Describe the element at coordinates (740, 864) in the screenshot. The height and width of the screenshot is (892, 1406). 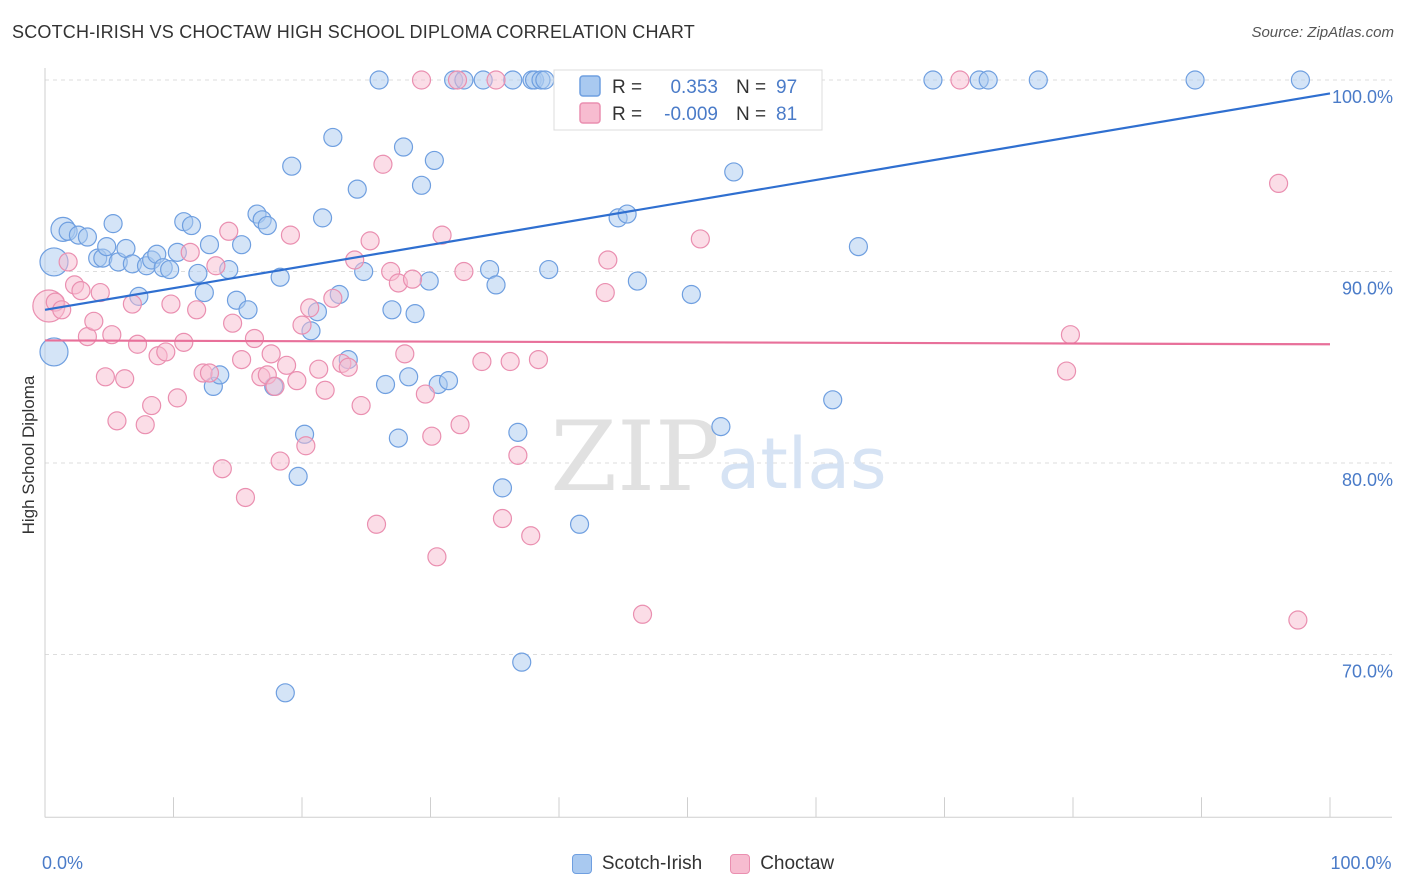
I see `legend-swatch-choctaw` at that location.